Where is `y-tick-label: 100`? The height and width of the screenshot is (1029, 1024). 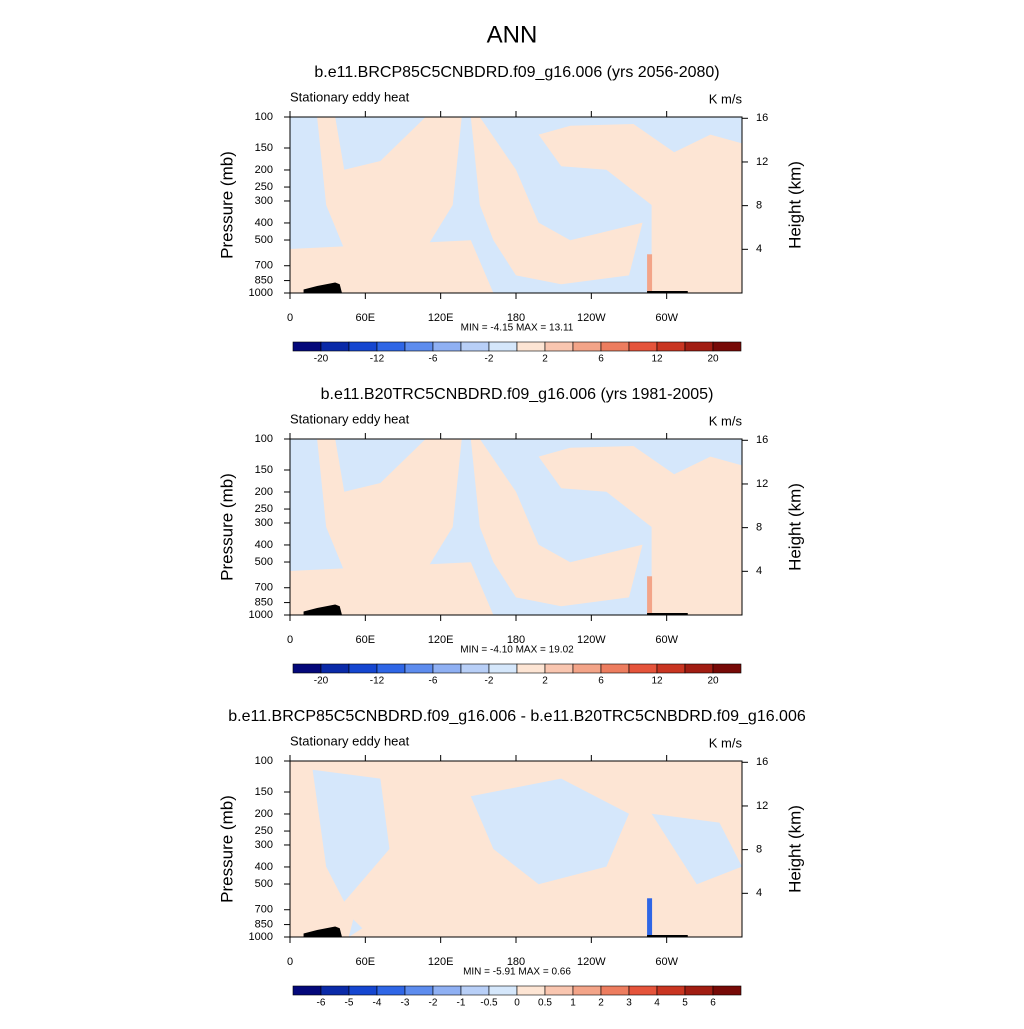 y-tick-label: 100 is located at coordinates (264, 761).